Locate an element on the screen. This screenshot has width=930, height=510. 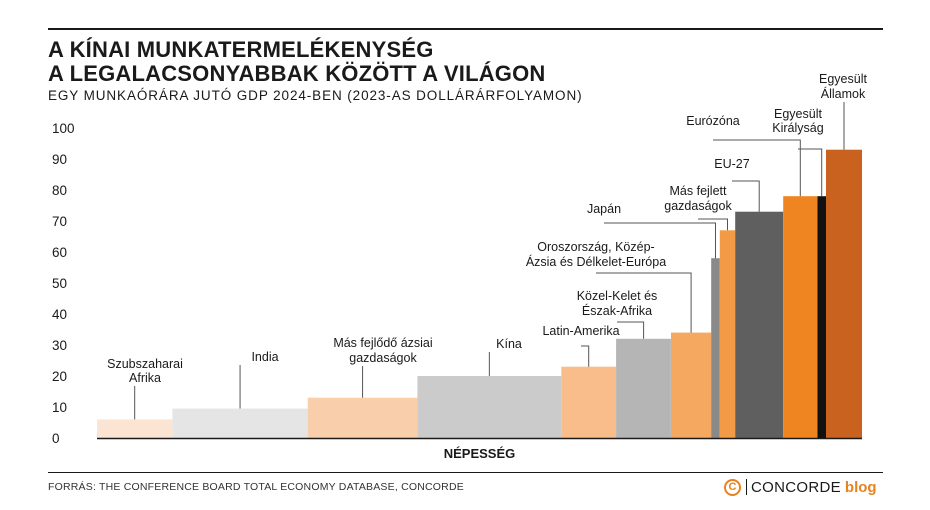
y-tick-label: 70 is located at coordinates (59, 221).